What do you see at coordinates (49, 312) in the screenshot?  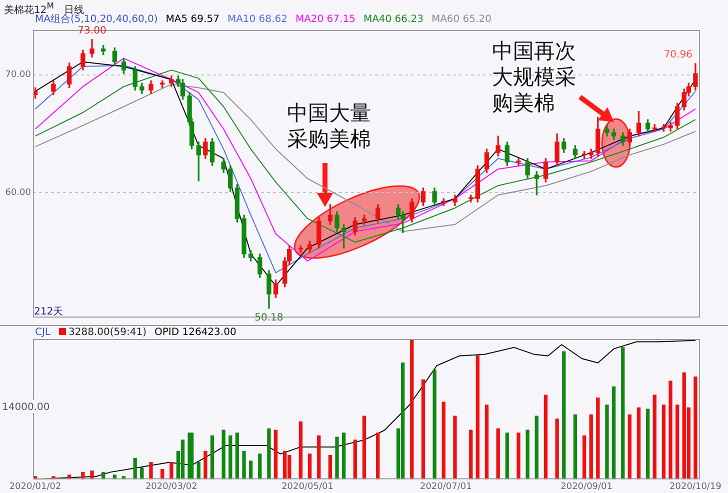 I see `annotation: 212天` at bounding box center [49, 312].